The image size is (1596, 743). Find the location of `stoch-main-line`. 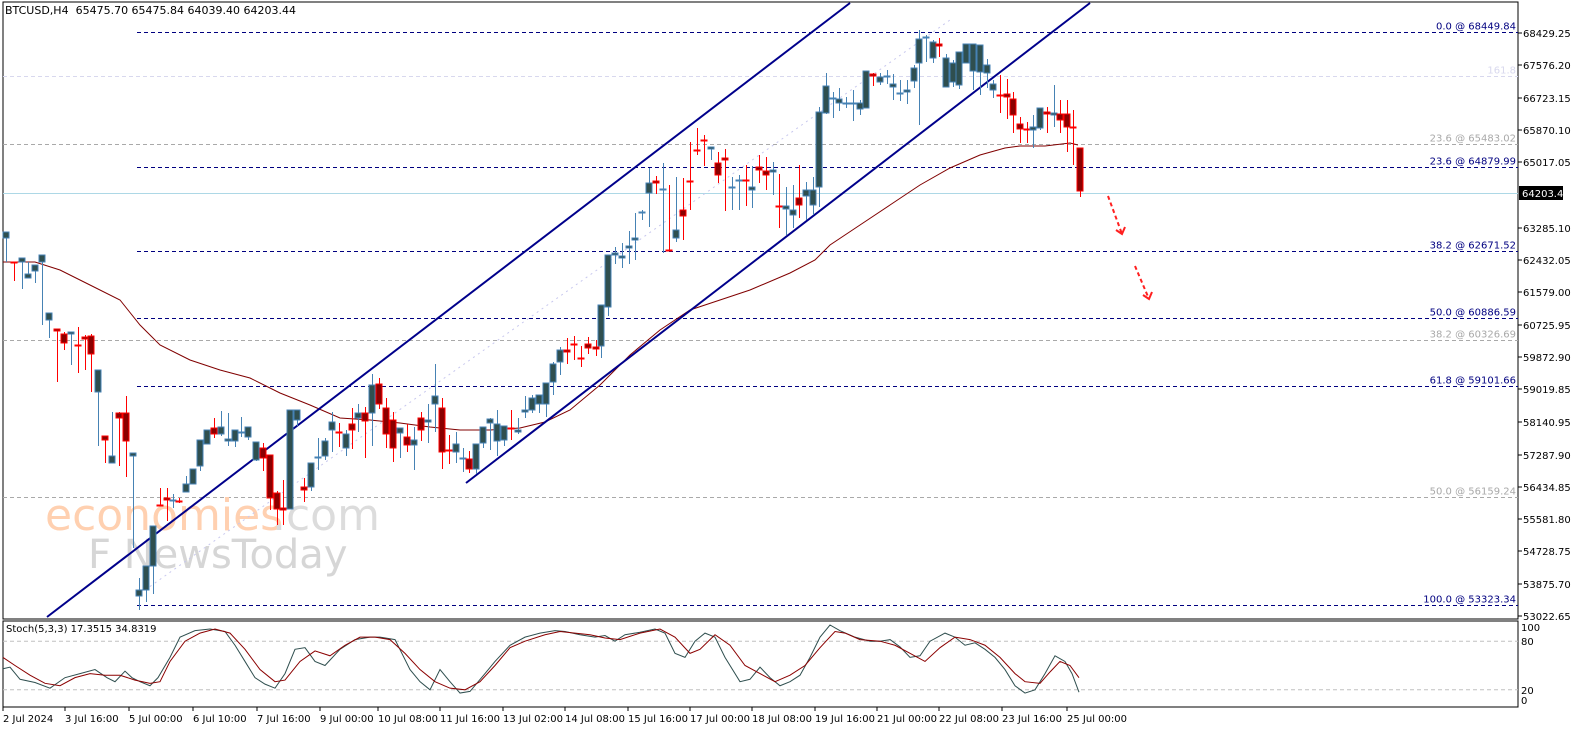

stoch-main-line is located at coordinates (541, 659).